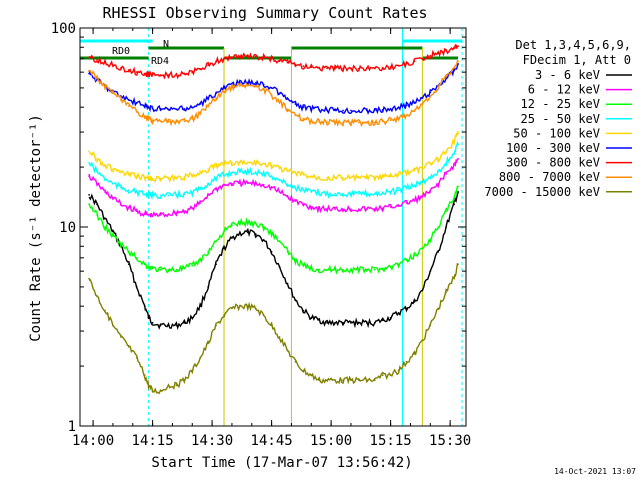  What do you see at coordinates (553, 148) in the screenshot?
I see `legend-label: 100 - 300 keV` at bounding box center [553, 148].